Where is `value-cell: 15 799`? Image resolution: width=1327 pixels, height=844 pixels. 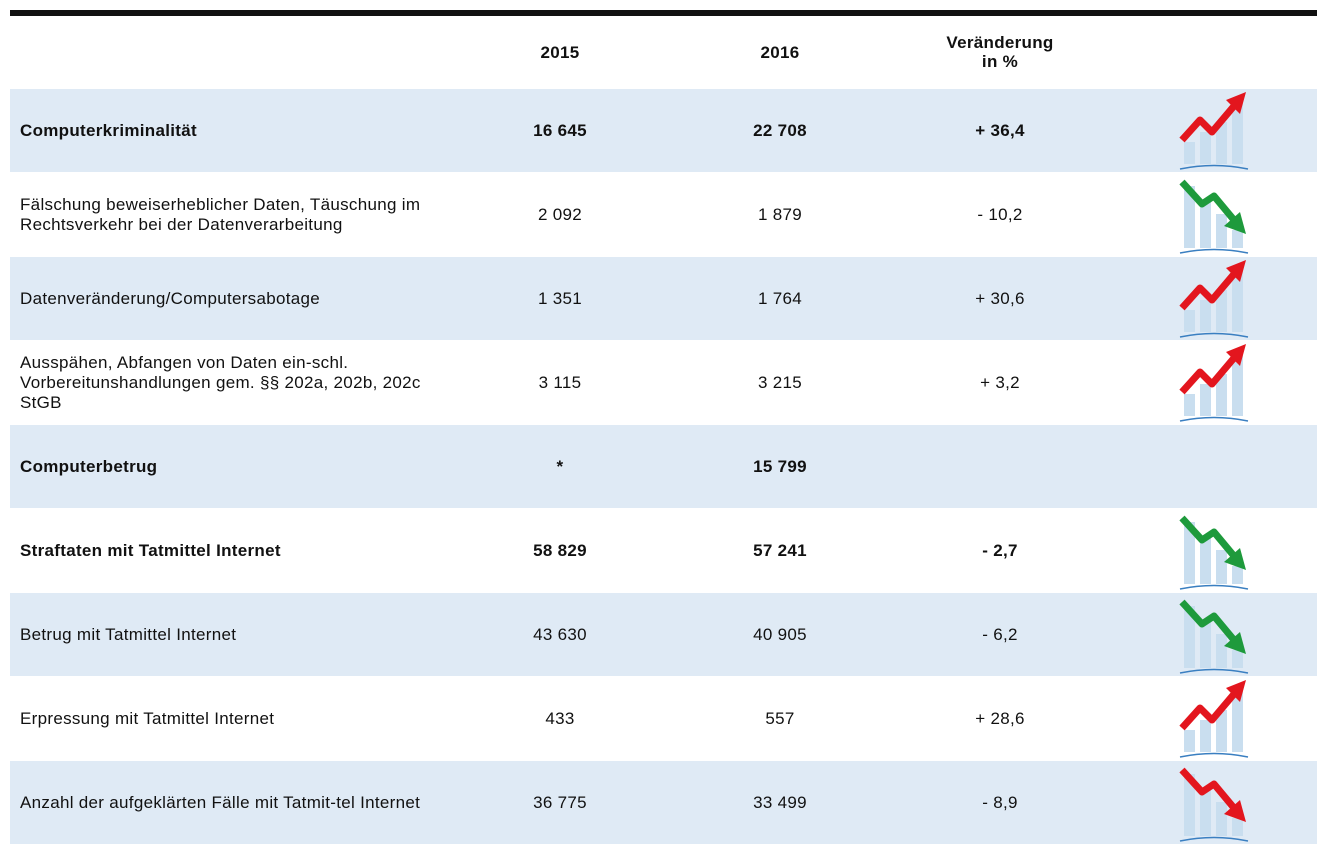 value-cell: 15 799 is located at coordinates (780, 467).